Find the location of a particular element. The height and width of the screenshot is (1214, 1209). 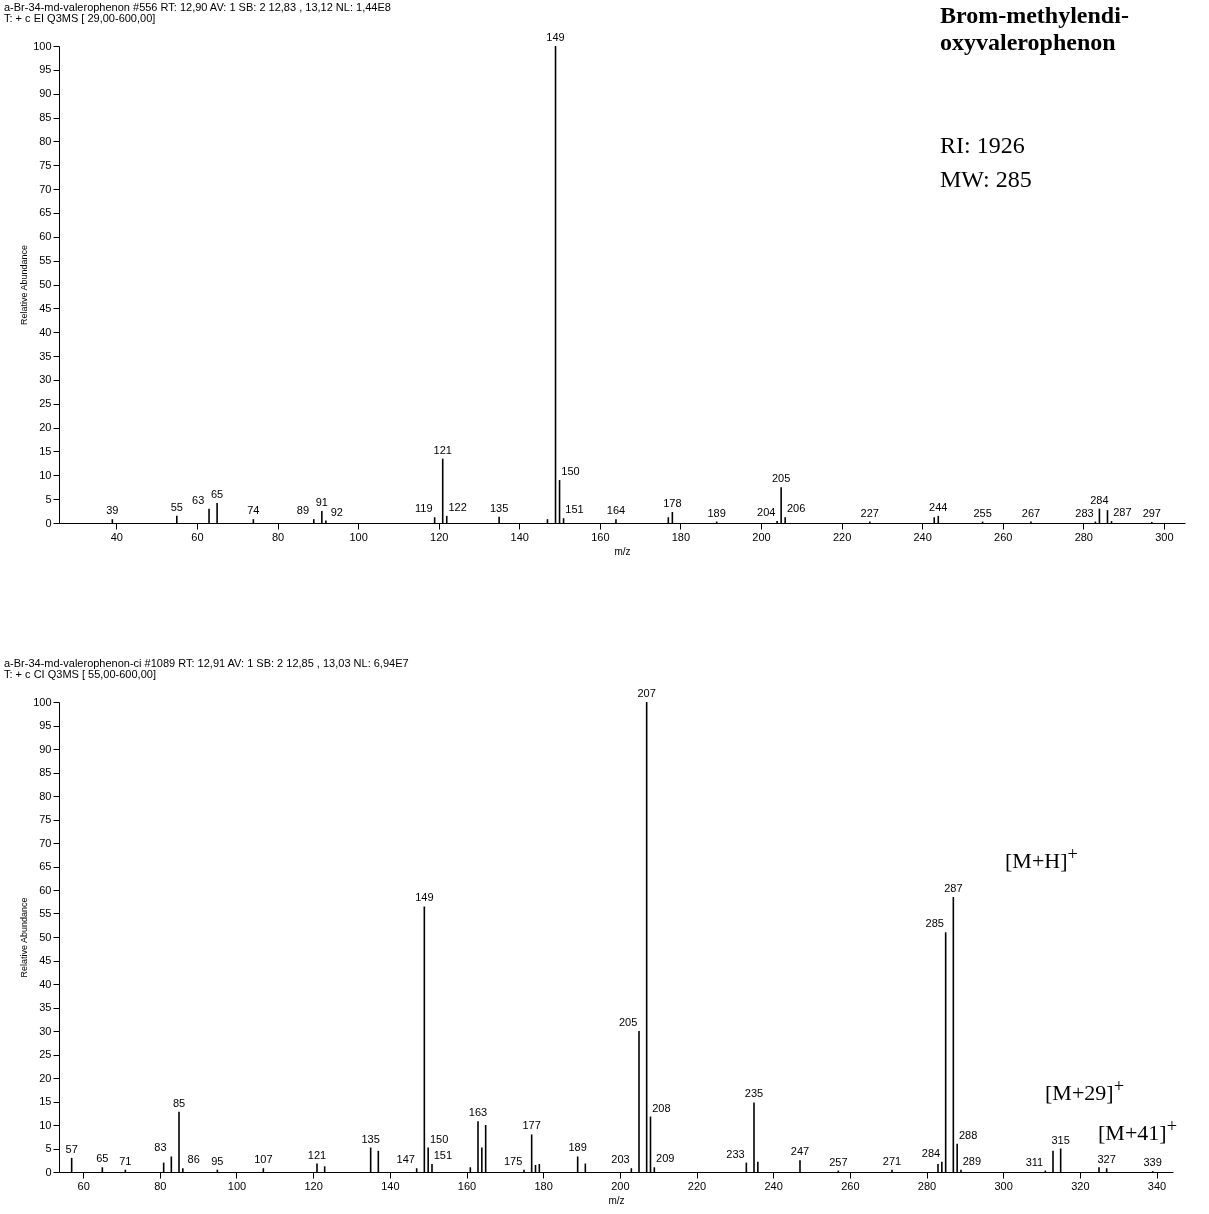

x-tick-label: 340 is located at coordinates (1157, 1185).